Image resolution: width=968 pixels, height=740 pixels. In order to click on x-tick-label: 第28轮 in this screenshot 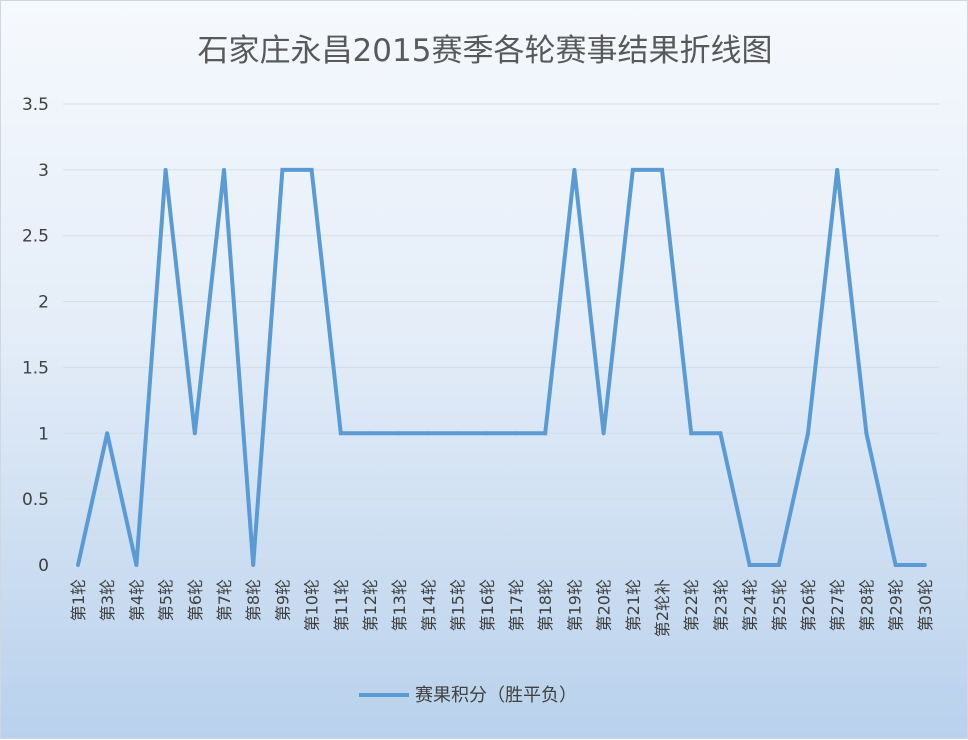, I will do `click(866, 605)`.